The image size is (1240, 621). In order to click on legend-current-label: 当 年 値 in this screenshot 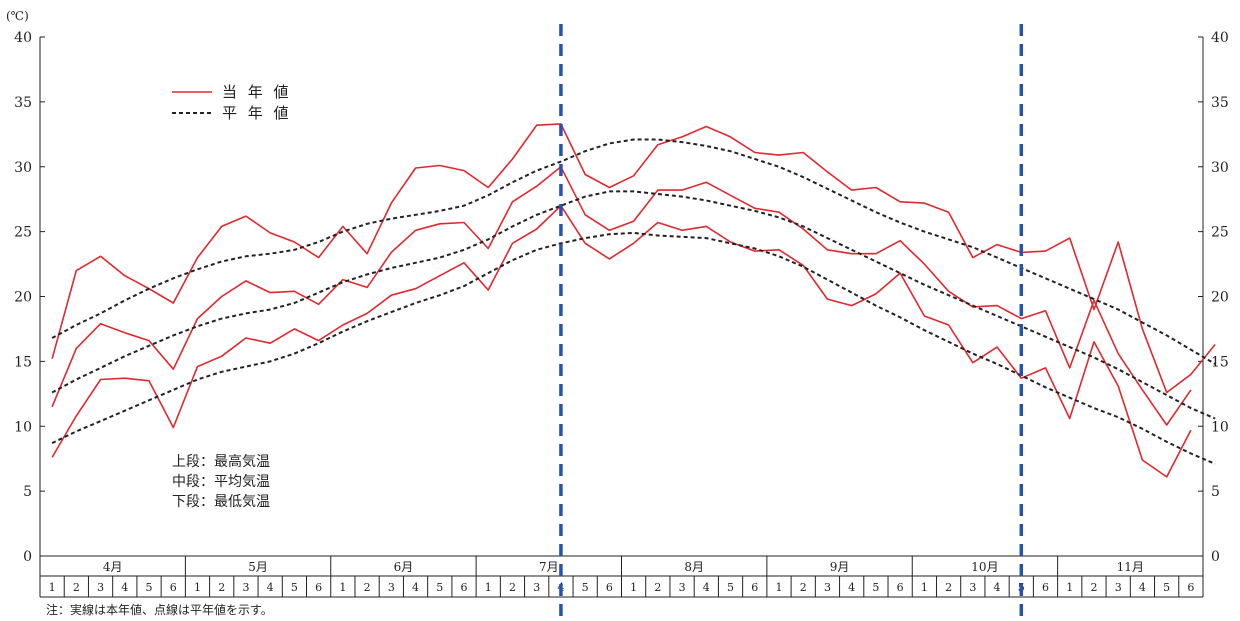, I will do `click(257, 92)`.